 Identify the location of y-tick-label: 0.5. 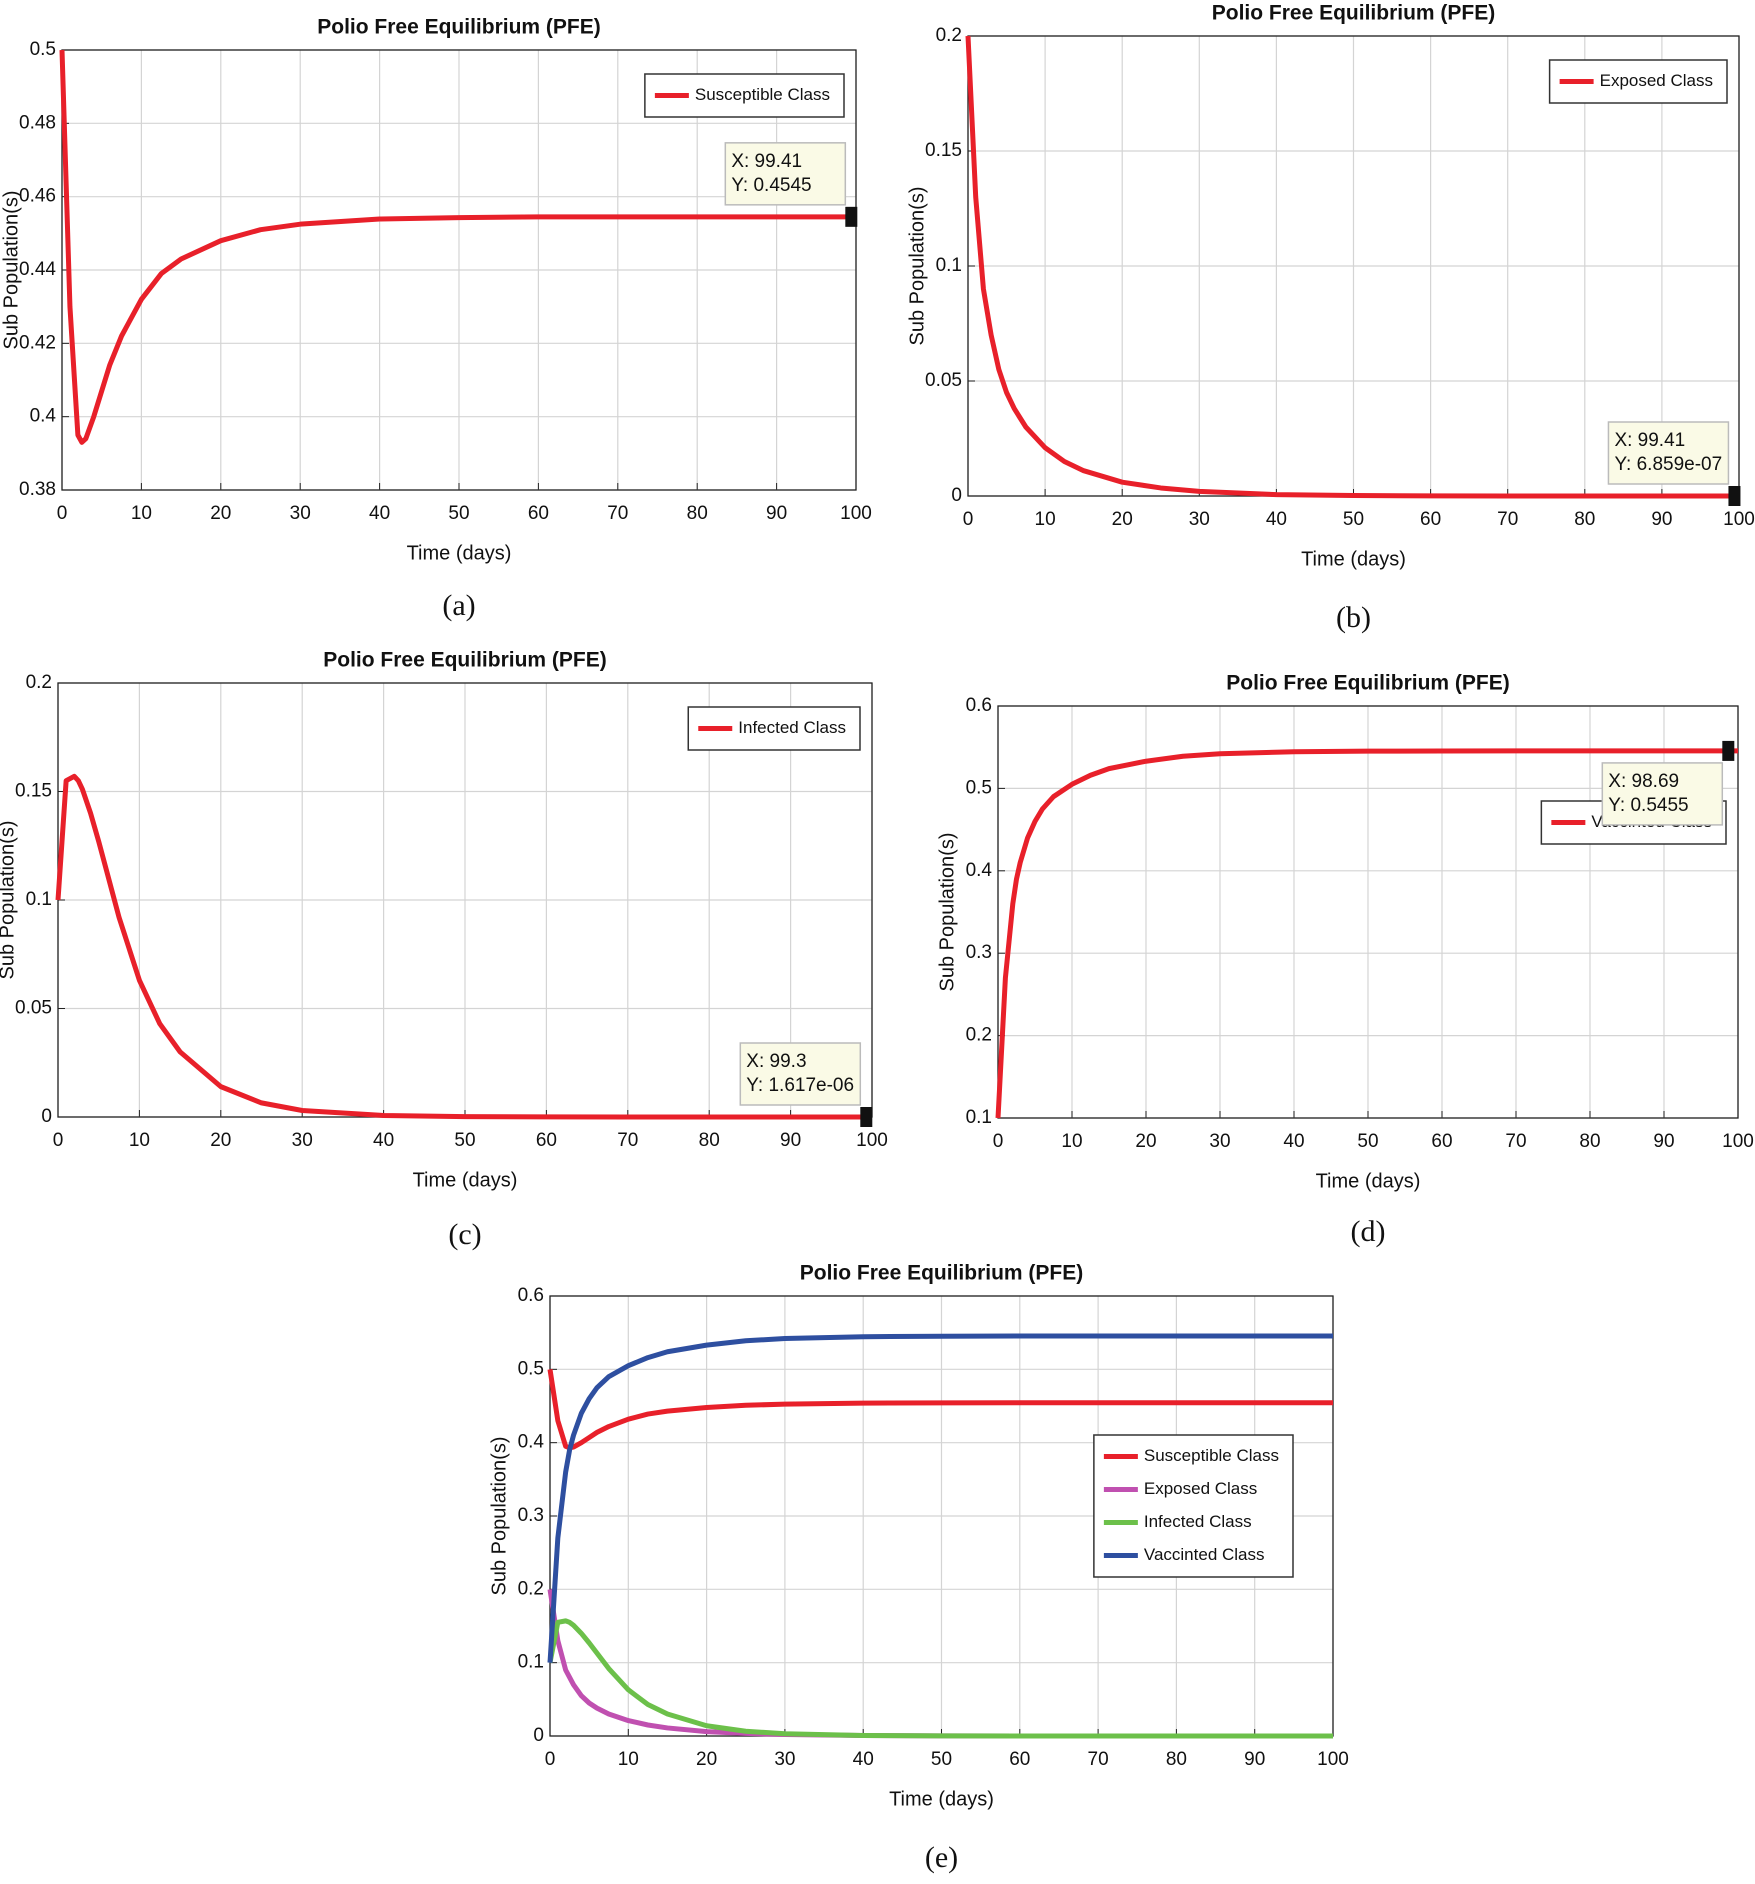
(531, 1368).